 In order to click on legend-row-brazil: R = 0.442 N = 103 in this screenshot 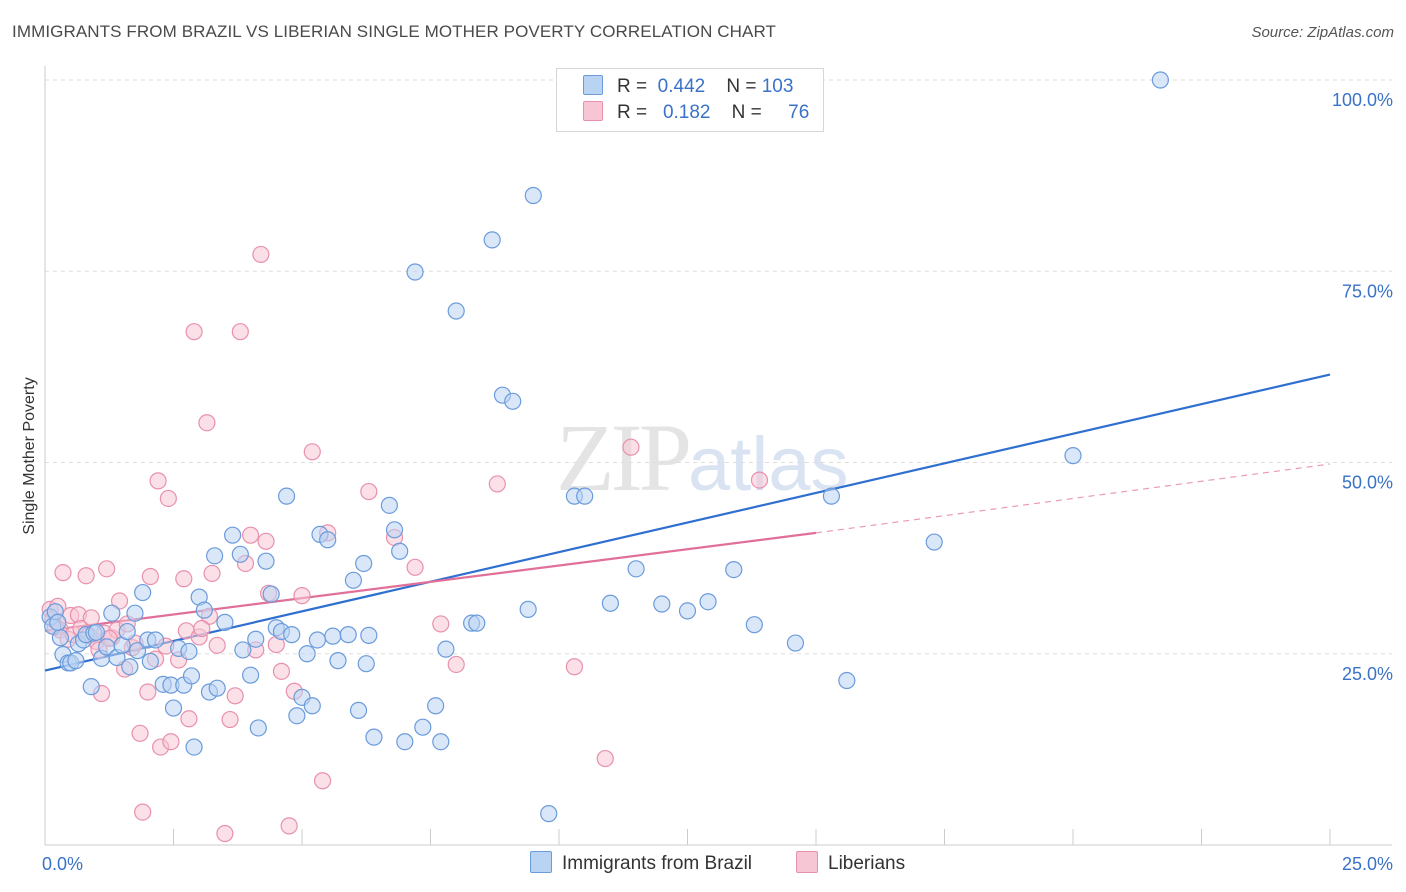, I will do `click(688, 88)`.